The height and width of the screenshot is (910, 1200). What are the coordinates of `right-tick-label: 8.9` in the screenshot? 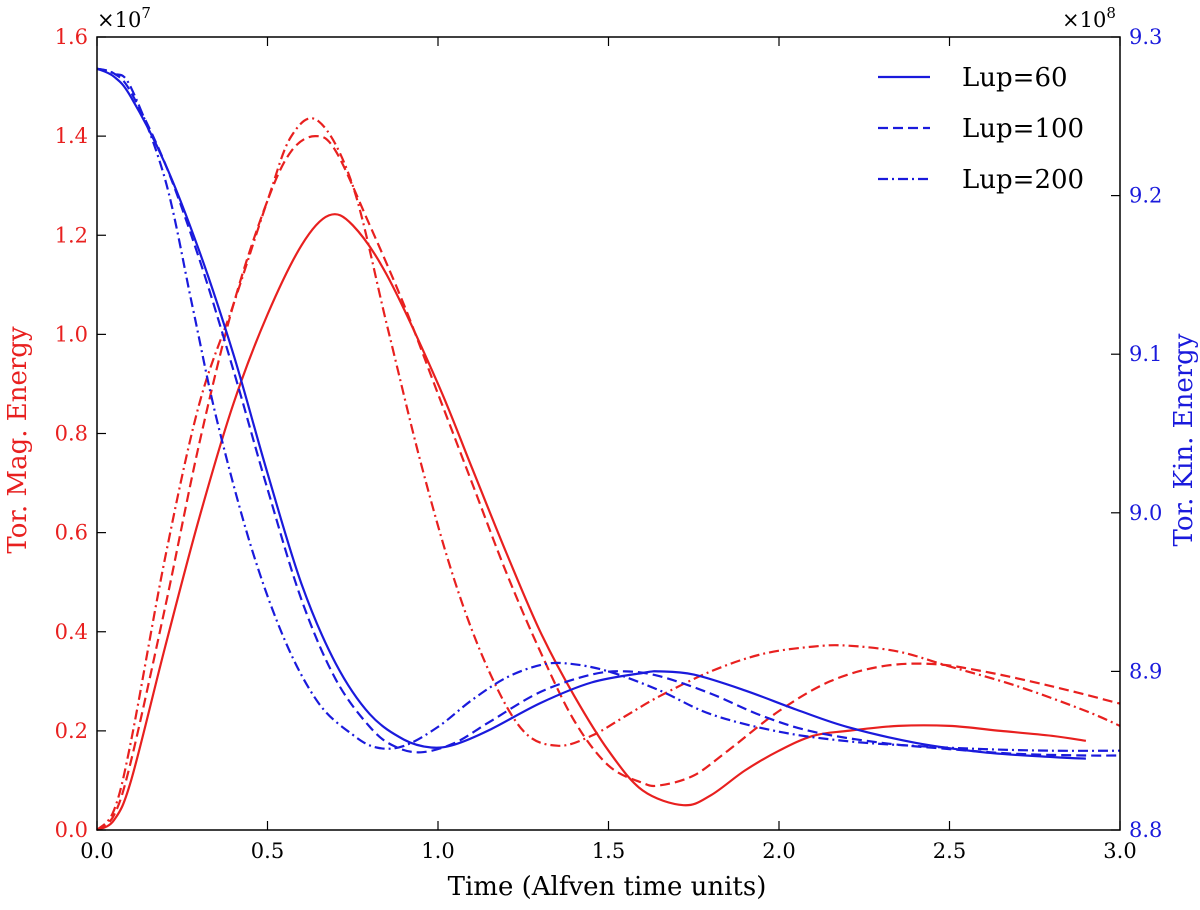 It's located at (1145, 671).